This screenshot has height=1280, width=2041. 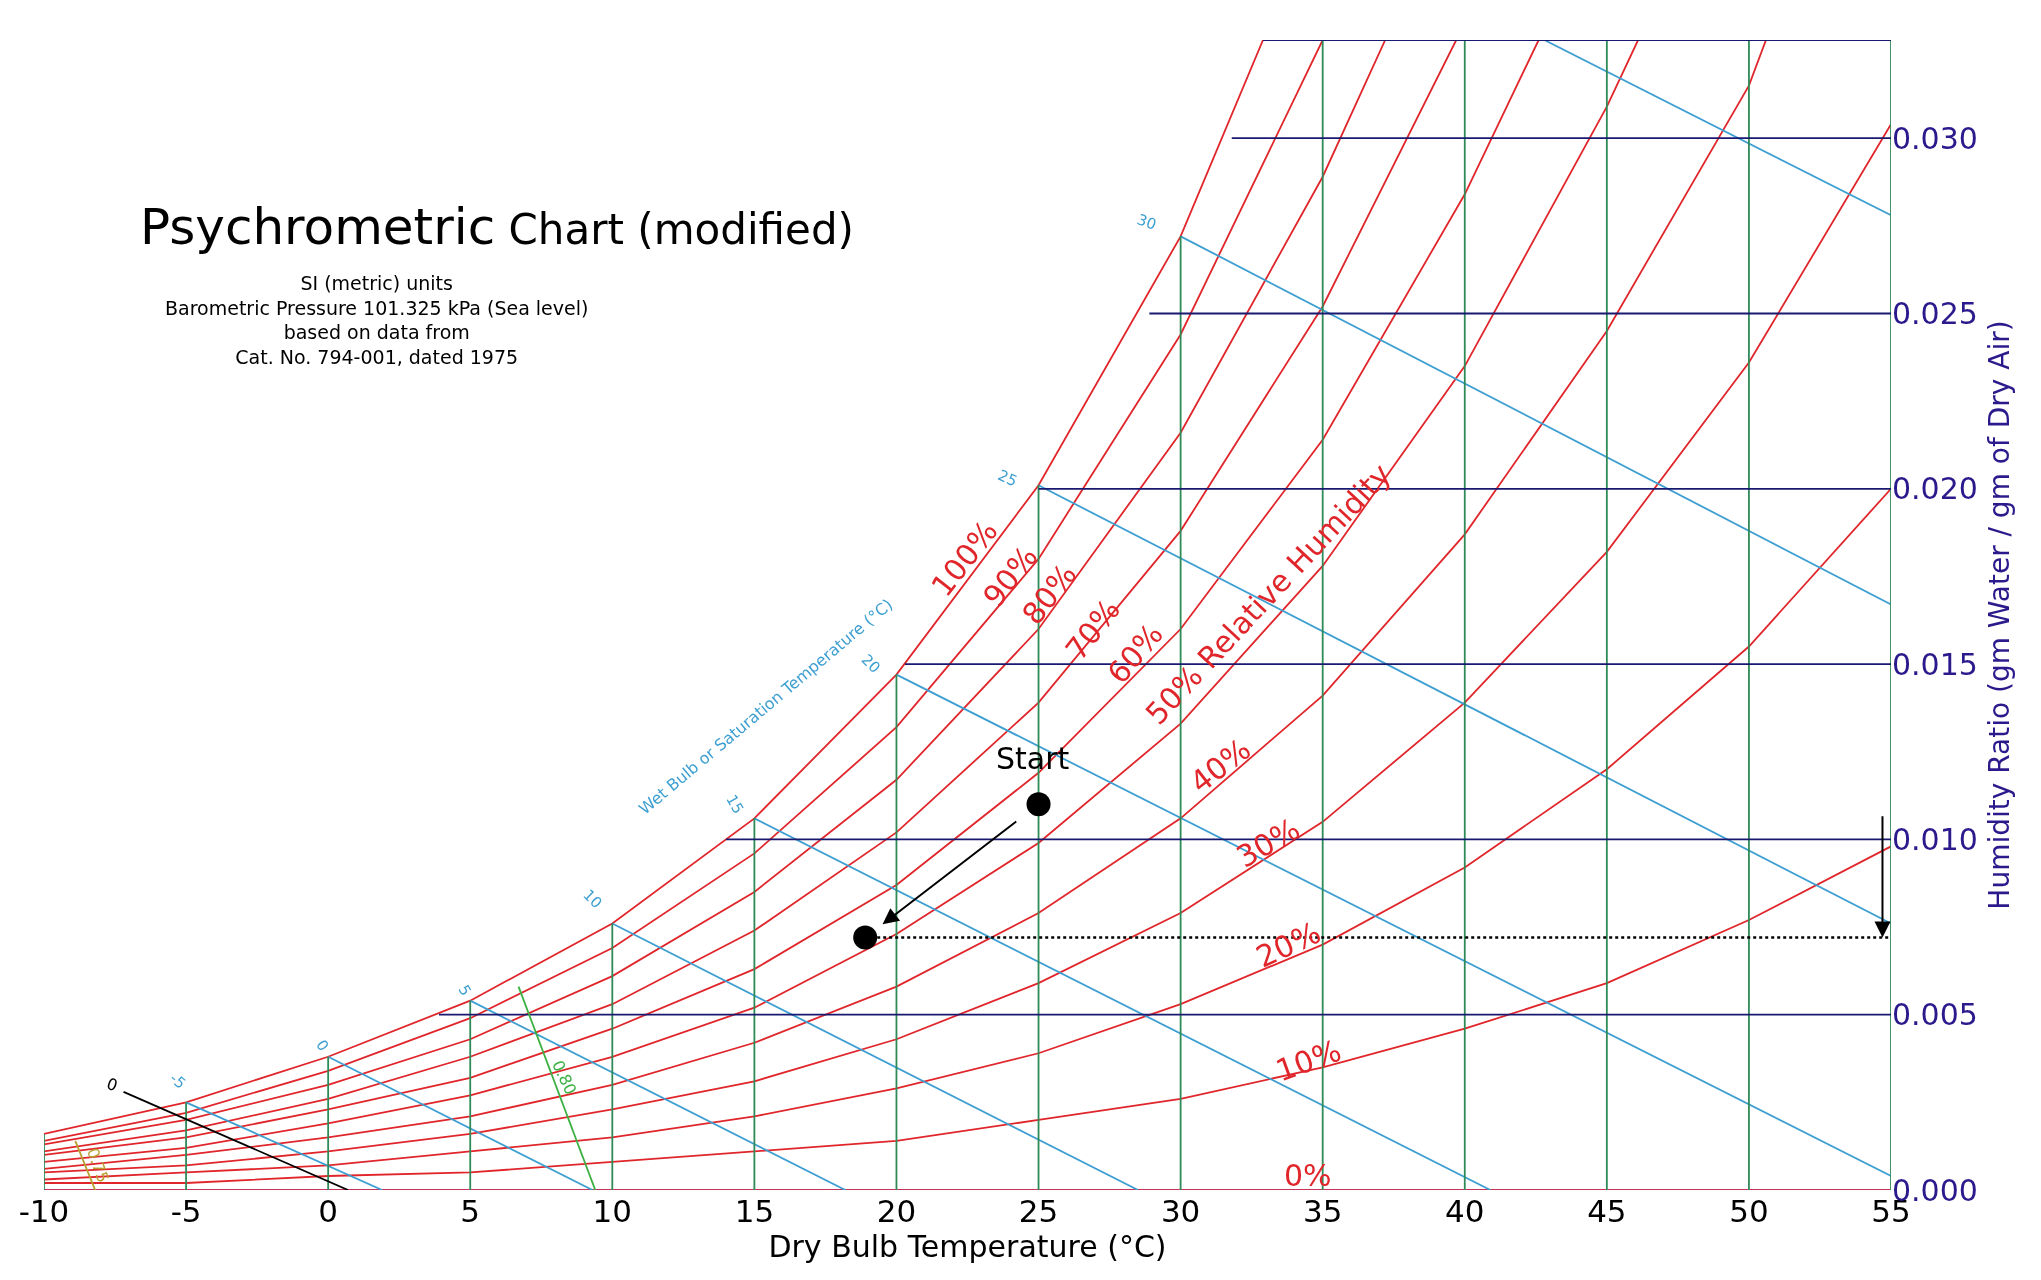 What do you see at coordinates (97, 1165) in the screenshot?
I see `annotation: 0.75` at bounding box center [97, 1165].